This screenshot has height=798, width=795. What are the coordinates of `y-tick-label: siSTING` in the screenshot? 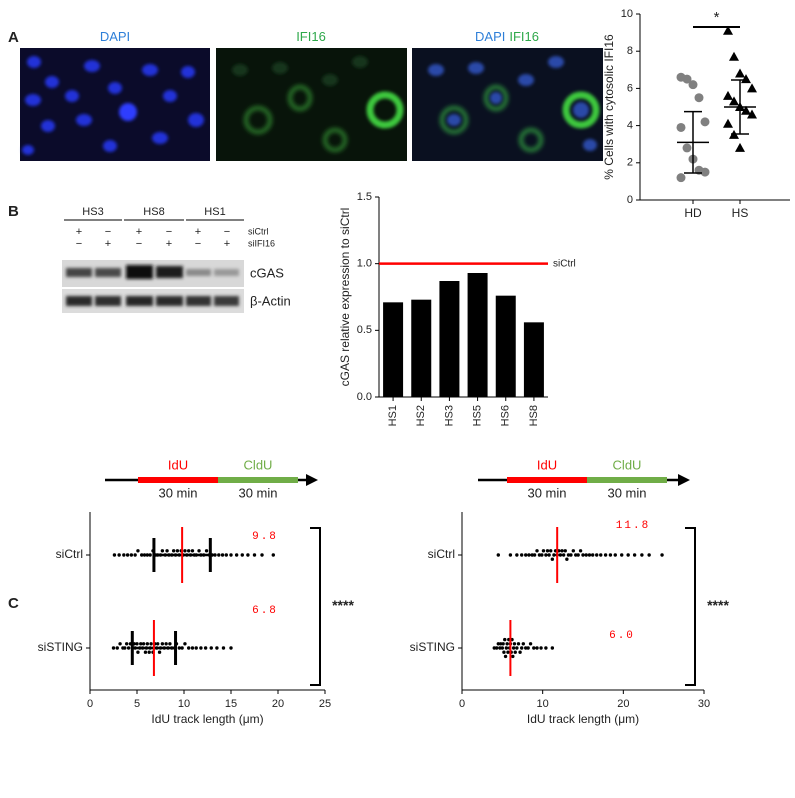 It's located at (432, 647).